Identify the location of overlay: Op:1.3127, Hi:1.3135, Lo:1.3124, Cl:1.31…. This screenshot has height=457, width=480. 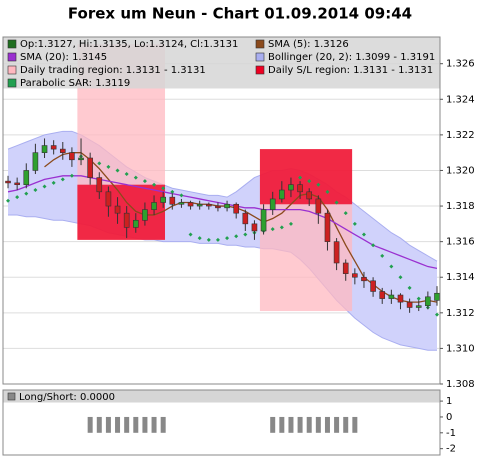
(221, 63).